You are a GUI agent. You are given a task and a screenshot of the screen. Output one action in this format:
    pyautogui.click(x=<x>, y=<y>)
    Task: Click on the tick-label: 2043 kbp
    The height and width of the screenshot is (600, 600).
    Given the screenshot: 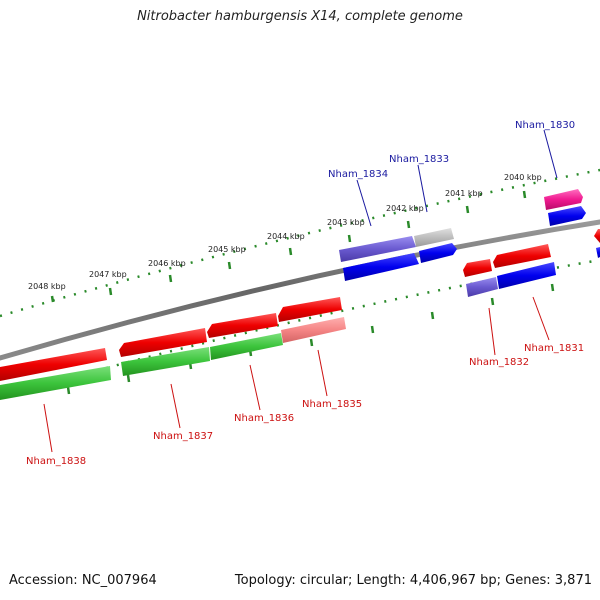 What is the action you would take?
    pyautogui.click(x=346, y=222)
    